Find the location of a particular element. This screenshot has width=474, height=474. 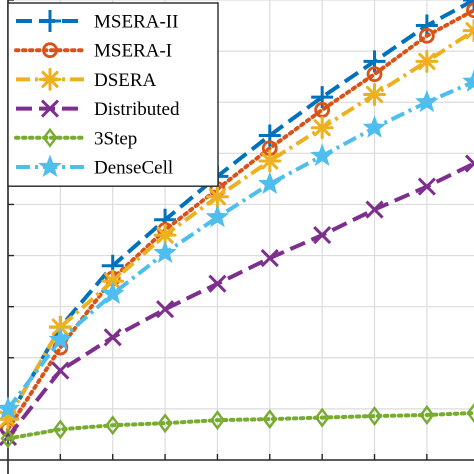

legend-item: DSERA is located at coordinates (86, 79).